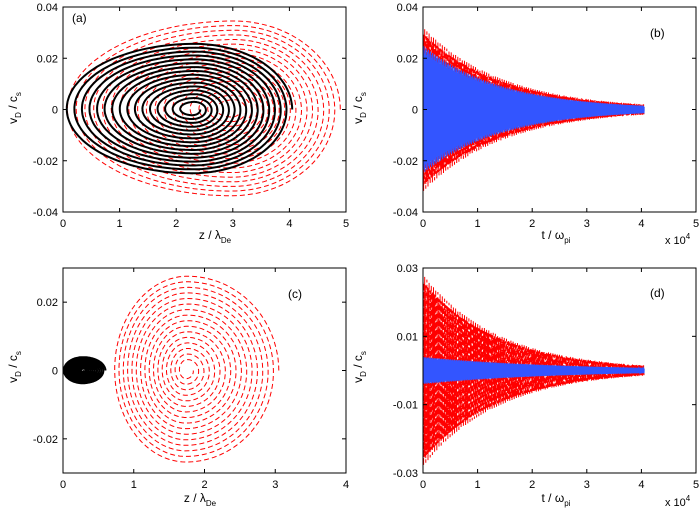 The width and height of the screenshot is (700, 513). Describe the element at coordinates (657, 293) in the screenshot. I see `panel-label-d: (d)` at that location.